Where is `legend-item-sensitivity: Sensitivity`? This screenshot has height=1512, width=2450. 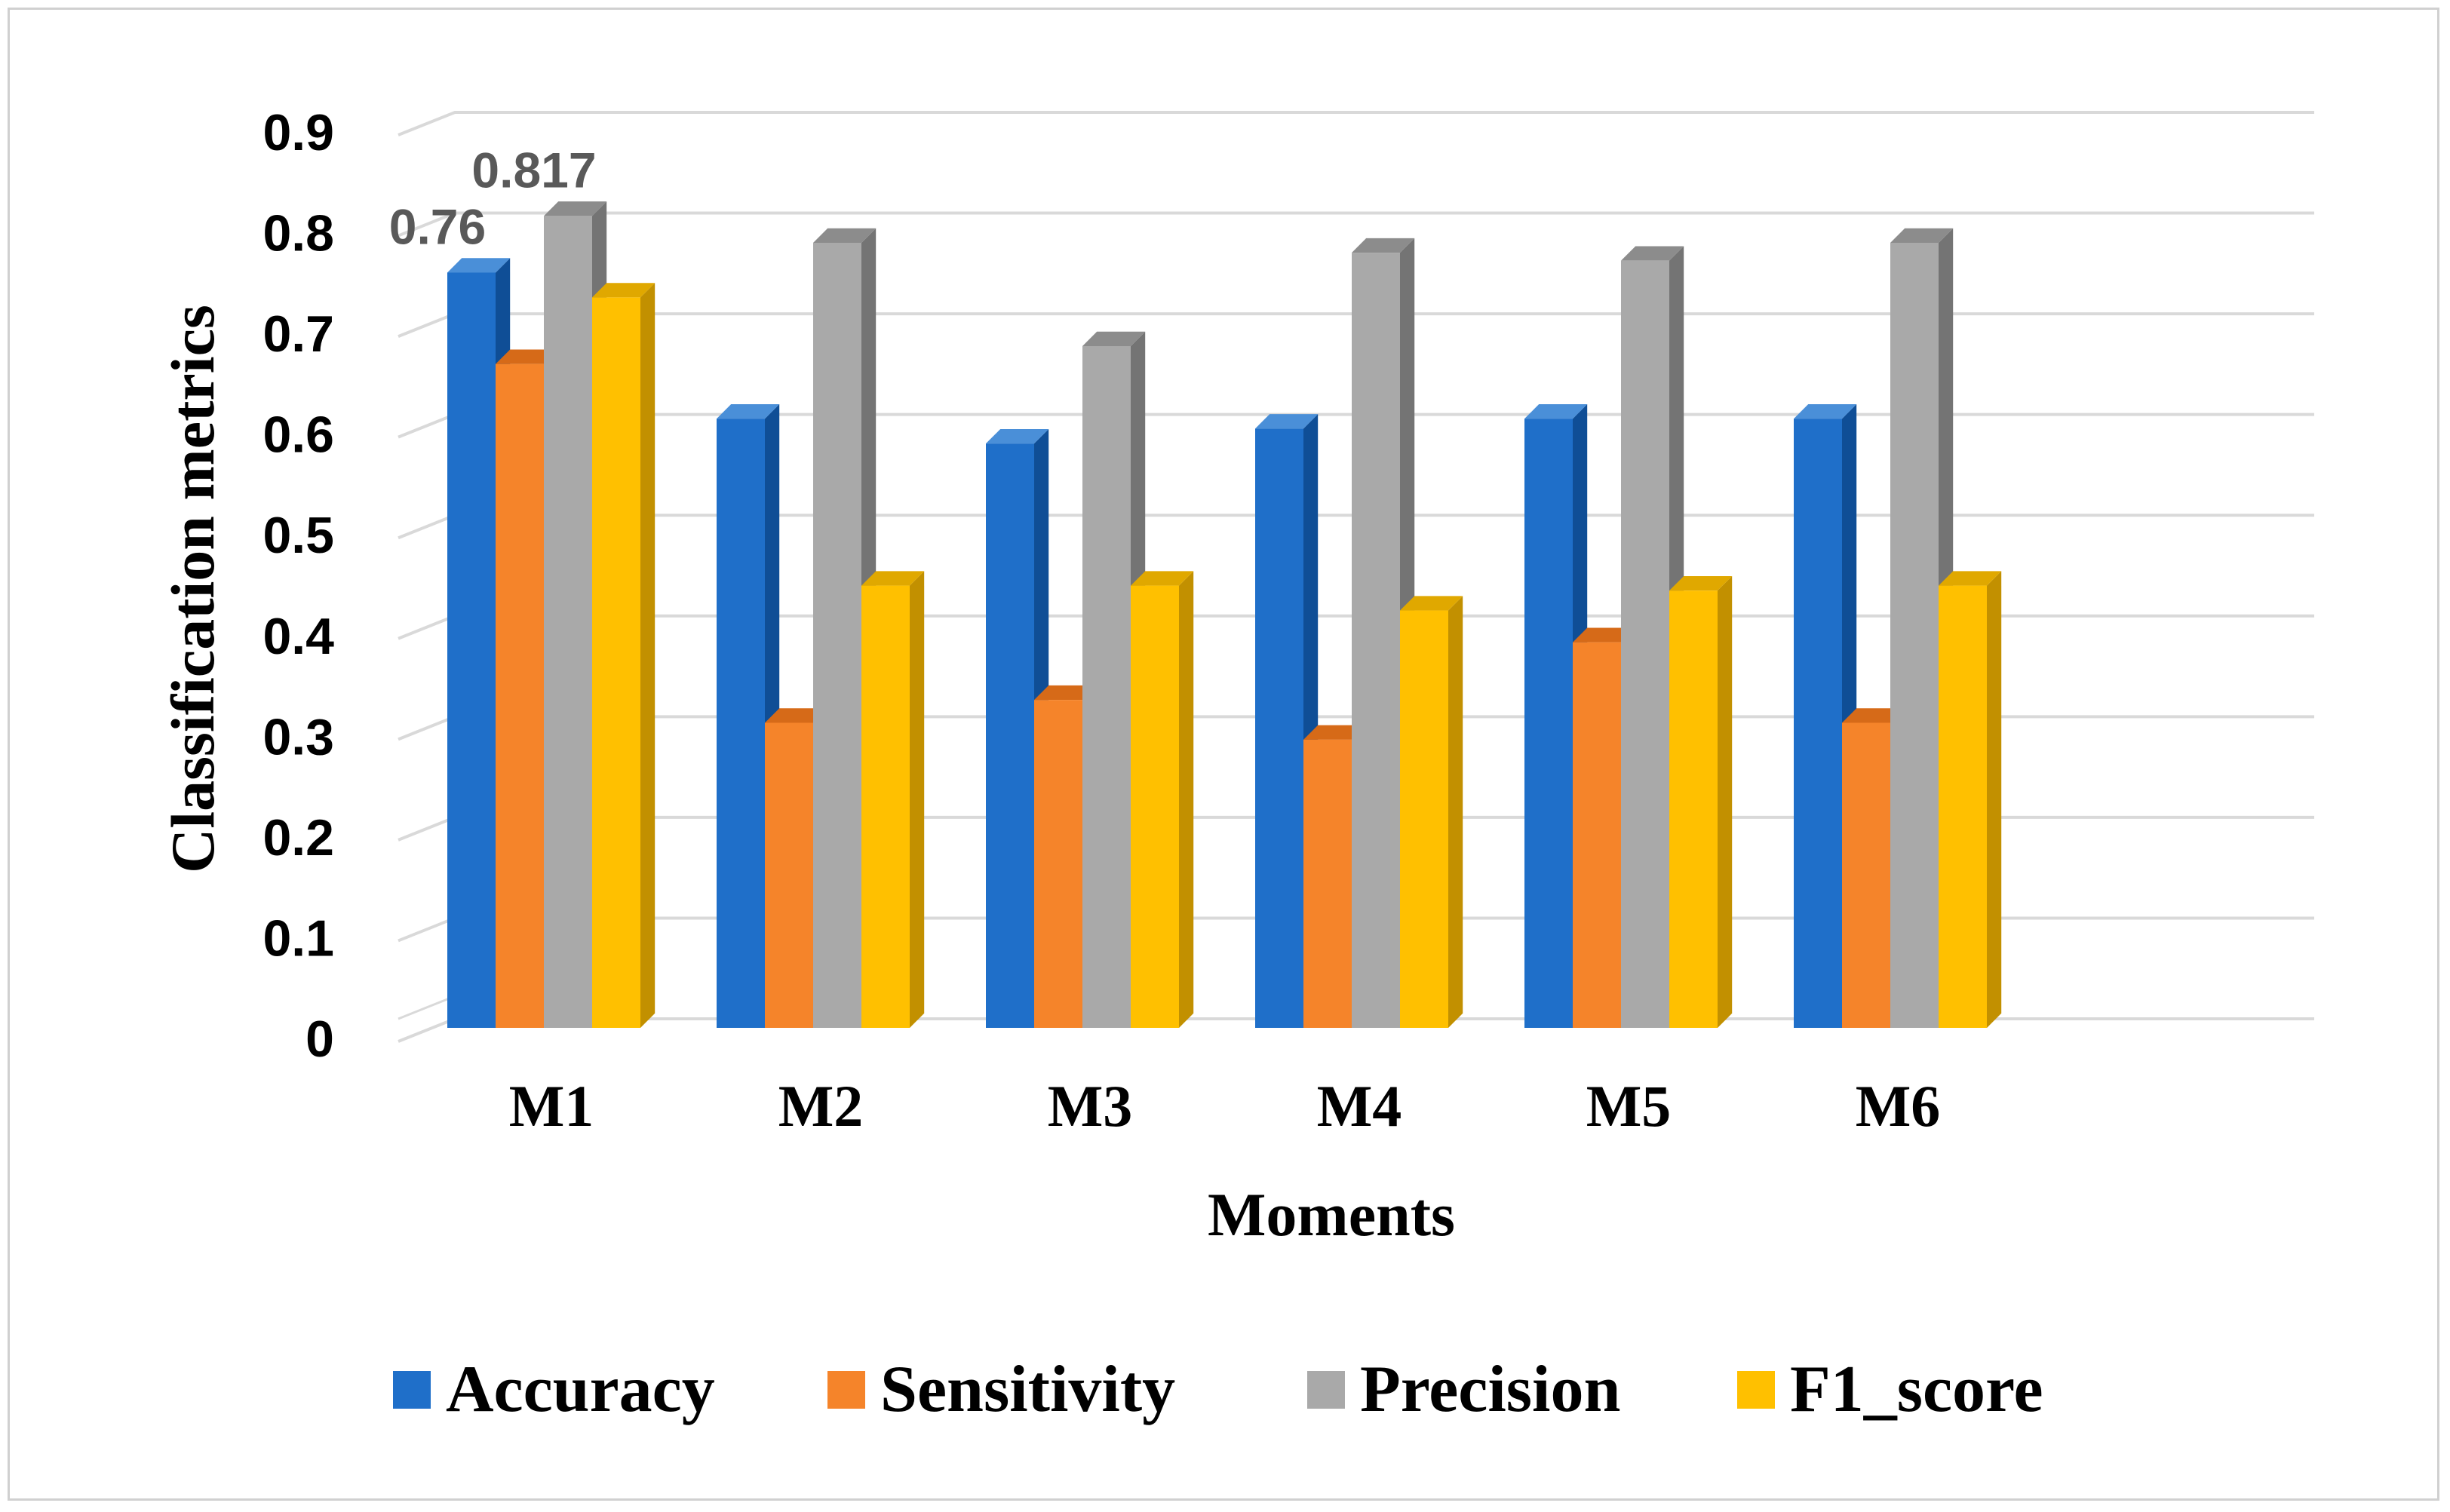 legend-item-sensitivity: Sensitivity is located at coordinates (1001, 1389).